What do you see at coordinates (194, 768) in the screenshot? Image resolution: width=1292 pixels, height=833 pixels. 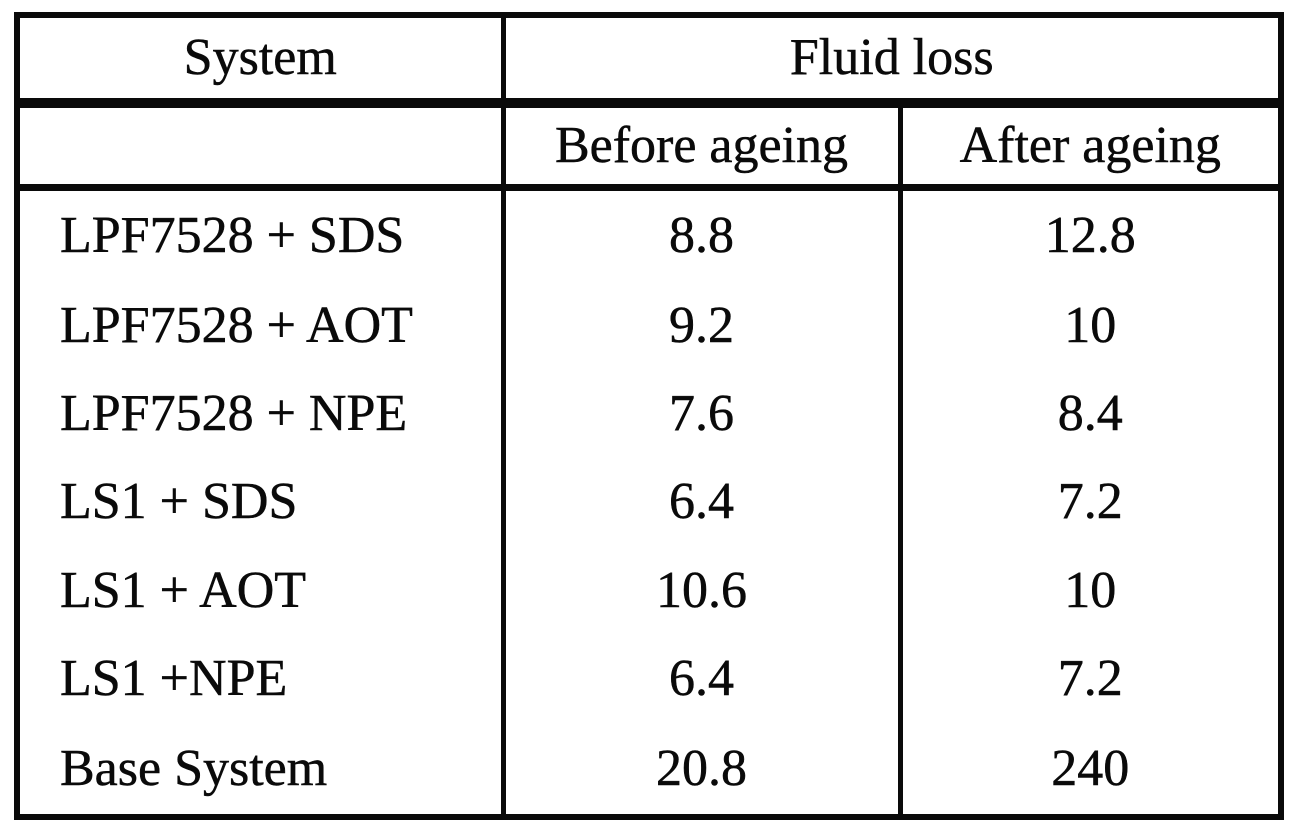 I see `system-name-cell: Base System` at bounding box center [194, 768].